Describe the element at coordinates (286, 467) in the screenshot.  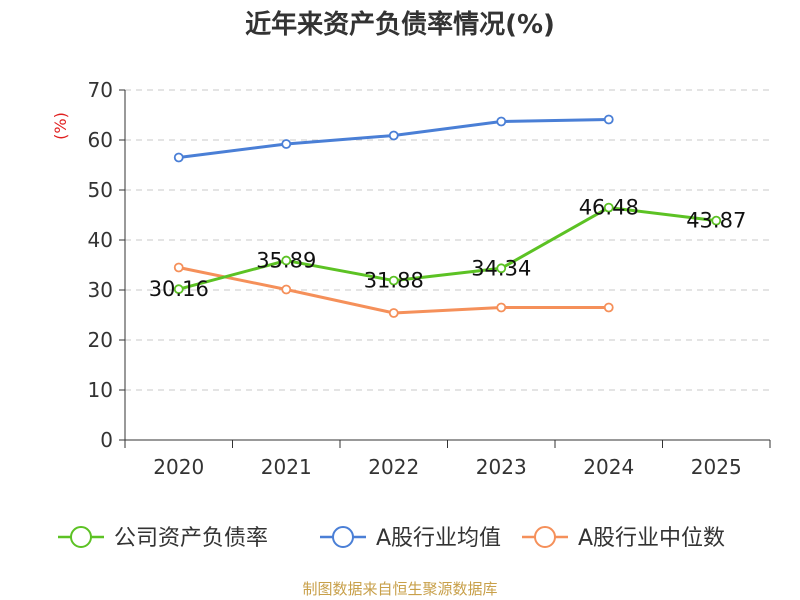
I see `x-tick-label: 2021` at that location.